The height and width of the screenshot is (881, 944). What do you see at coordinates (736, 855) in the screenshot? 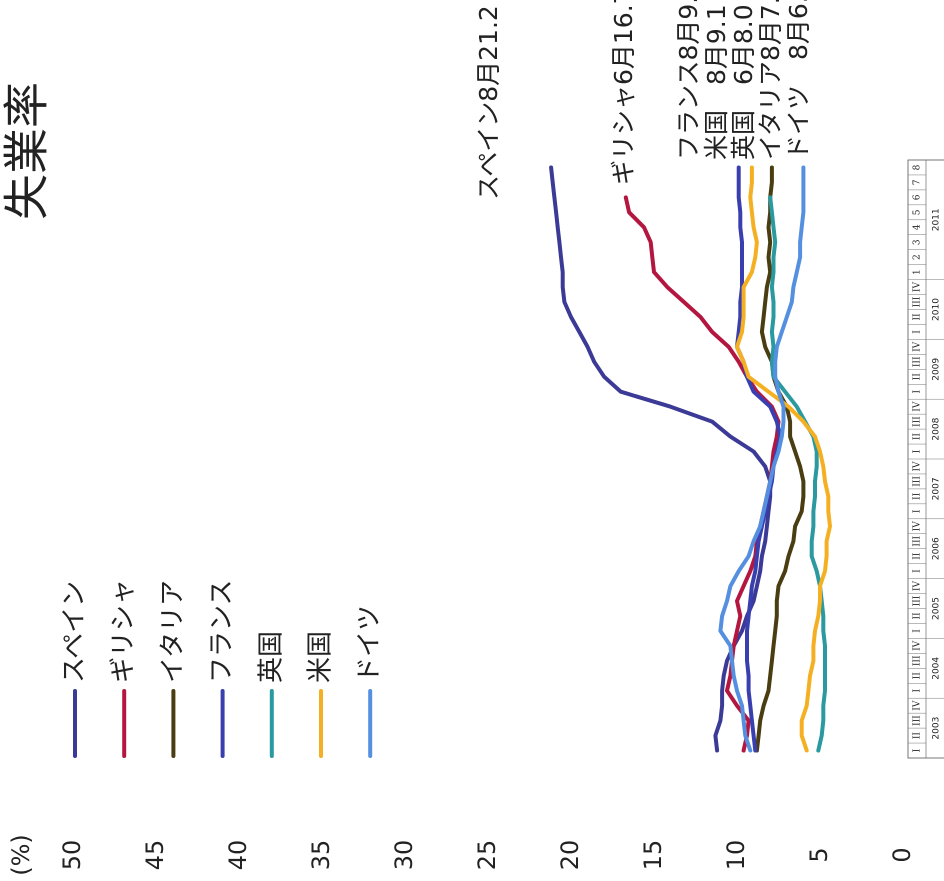
I see `y-tick-label: 10` at bounding box center [736, 855].